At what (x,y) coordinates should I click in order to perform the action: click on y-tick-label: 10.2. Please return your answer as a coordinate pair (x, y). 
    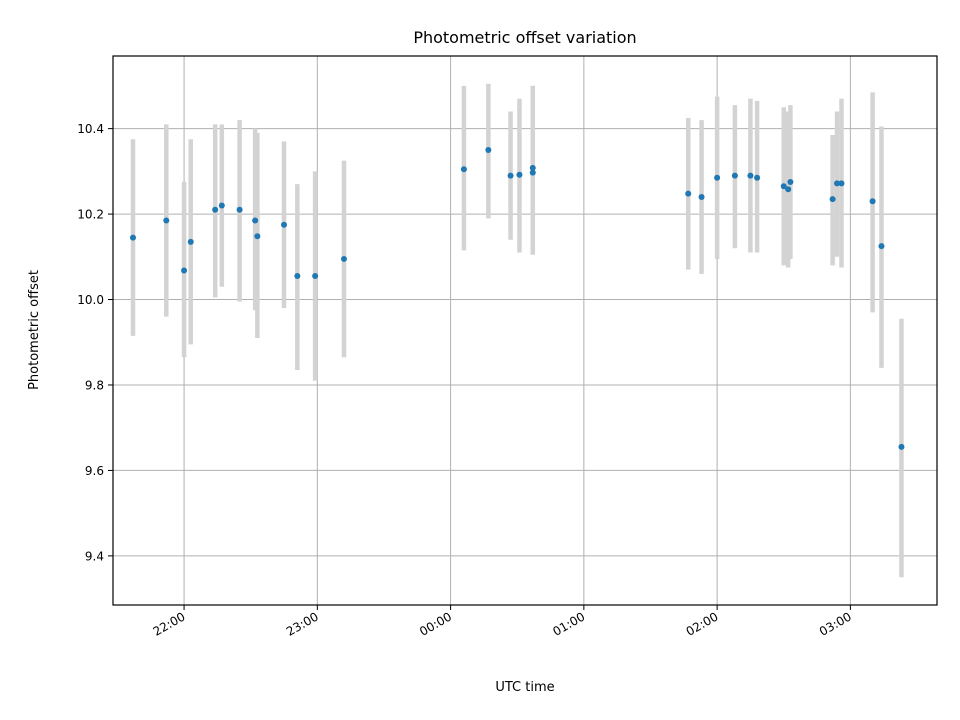
    Looking at the image, I should click on (90, 215).